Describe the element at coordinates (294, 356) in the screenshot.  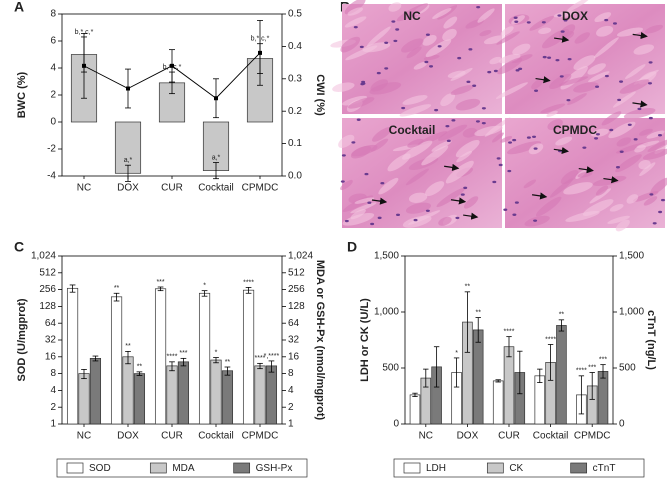
I see `y2-tick-label: 16` at that location.